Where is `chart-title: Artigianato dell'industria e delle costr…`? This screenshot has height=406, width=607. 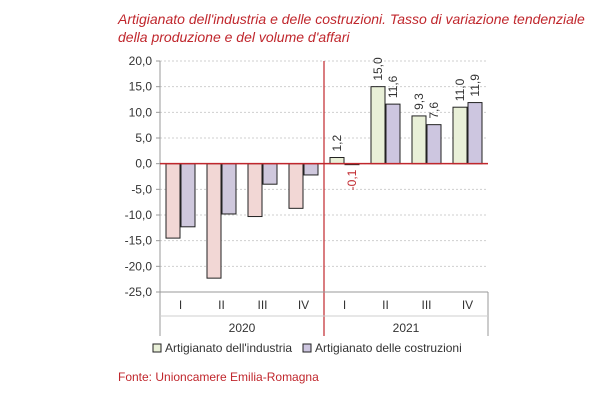
chart-title: Artigianato dell'industria e delle costr… is located at coordinates (351, 28).